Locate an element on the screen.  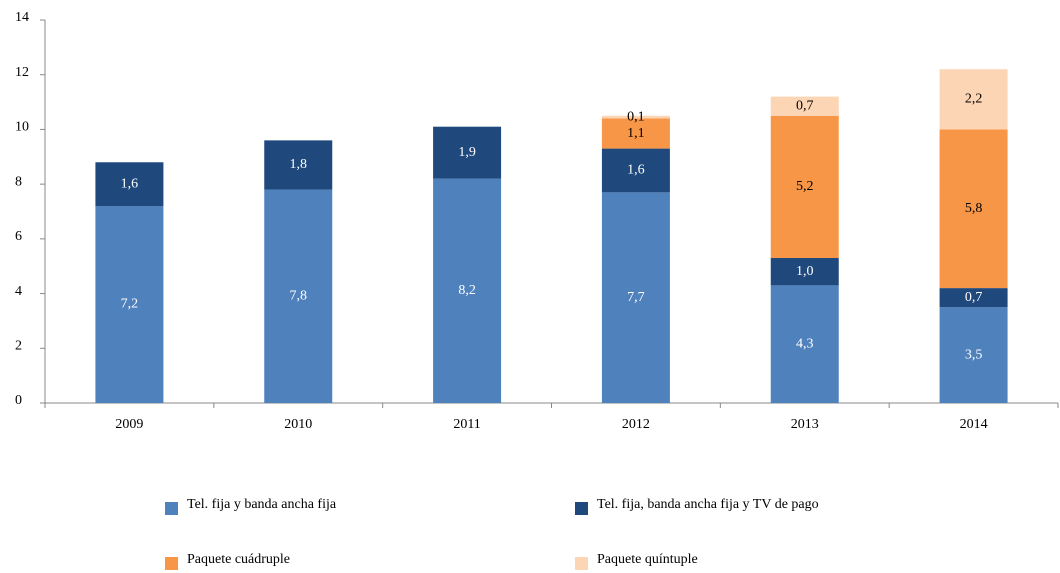
data-label: 3,5 is located at coordinates (974, 354).